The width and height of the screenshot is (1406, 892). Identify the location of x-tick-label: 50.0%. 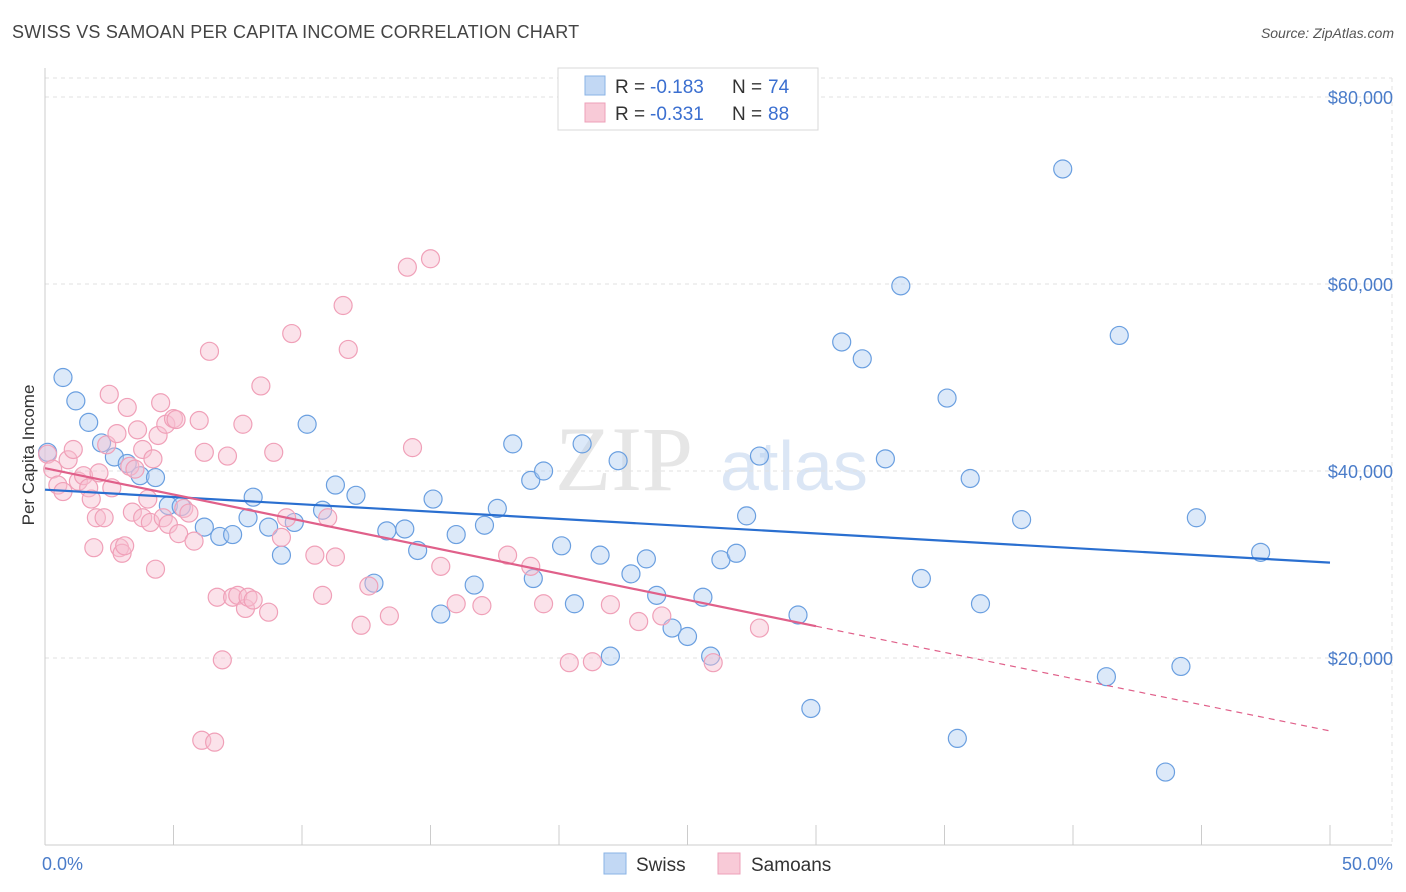
(1367, 864).